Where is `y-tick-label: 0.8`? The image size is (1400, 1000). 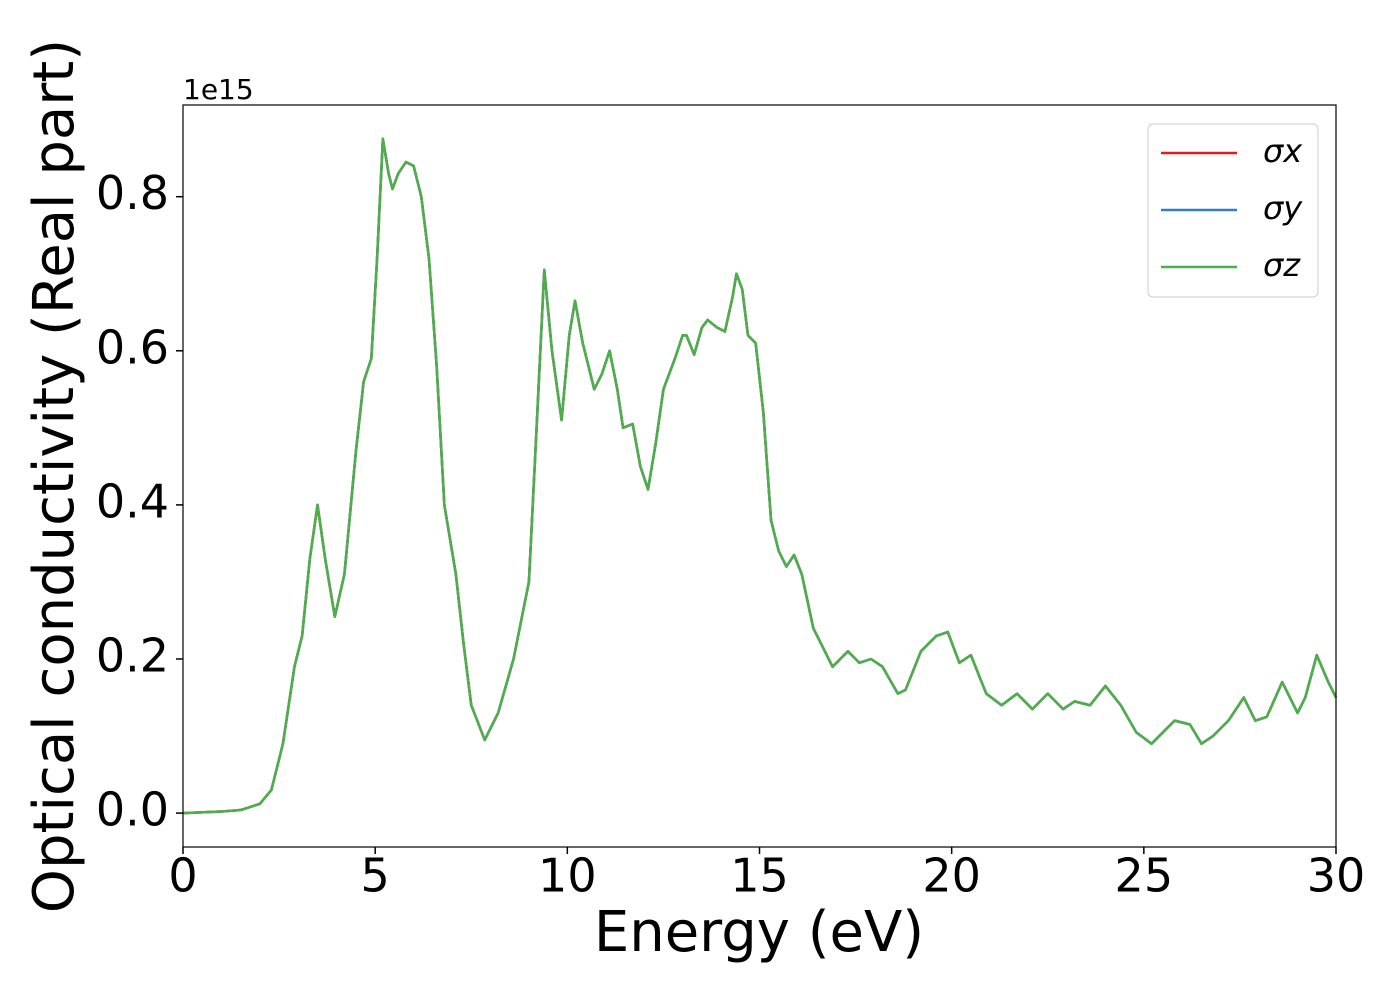
y-tick-label: 0.8 is located at coordinates (132, 193).